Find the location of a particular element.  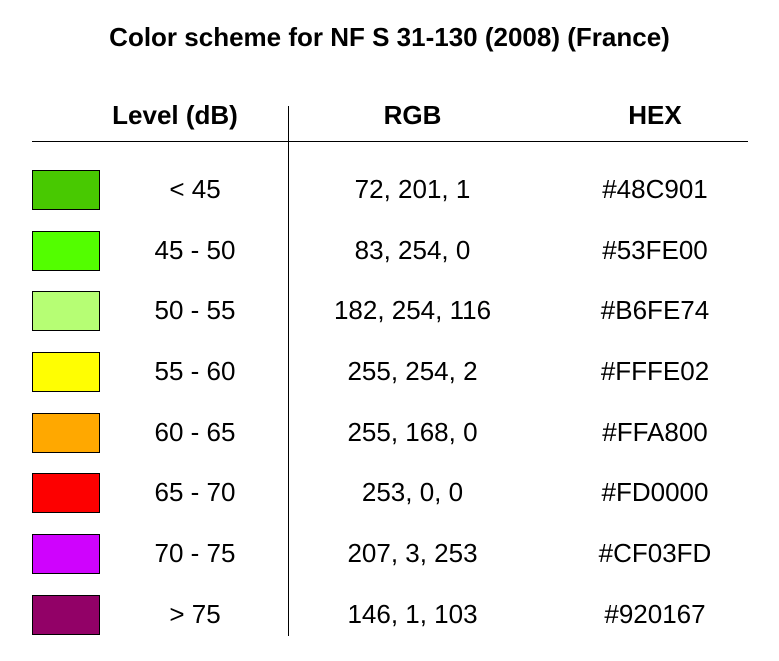

rgb-cell: 146, 1, 103 is located at coordinates (412, 613).